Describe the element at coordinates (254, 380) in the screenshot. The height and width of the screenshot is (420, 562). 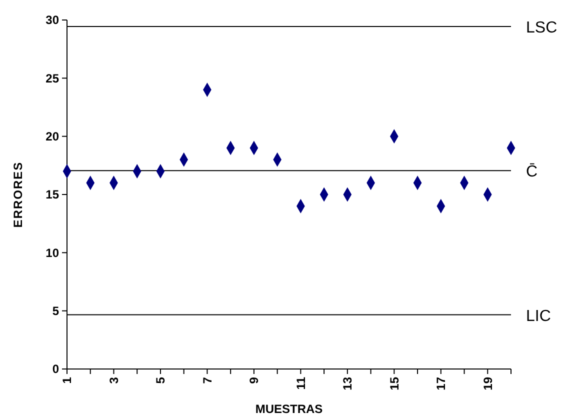
I see `x-tick-label: 9` at that location.